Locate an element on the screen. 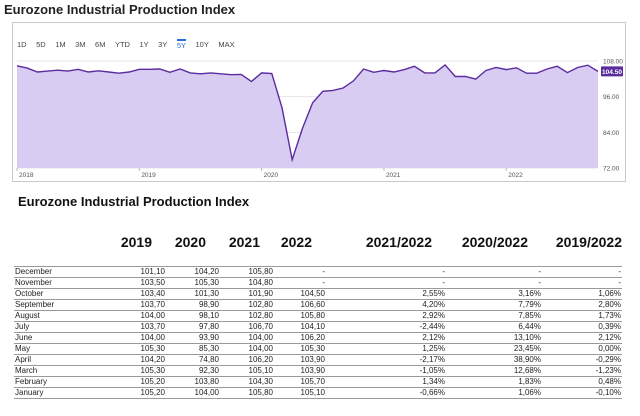  value-cell: 106,70 is located at coordinates (247, 327).